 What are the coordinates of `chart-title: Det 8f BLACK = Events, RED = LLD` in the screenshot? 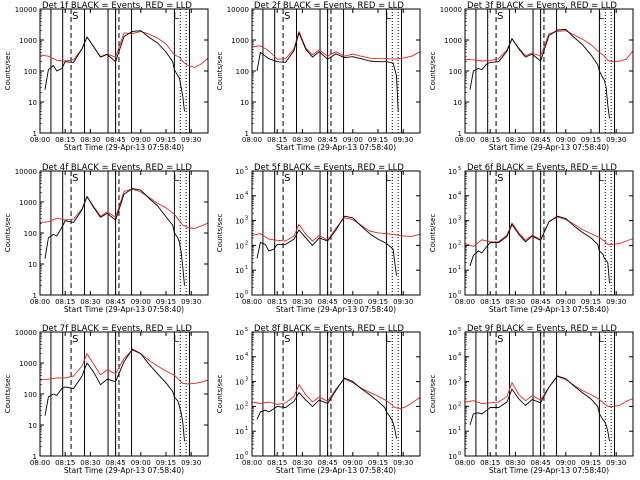 It's located at (329, 329).